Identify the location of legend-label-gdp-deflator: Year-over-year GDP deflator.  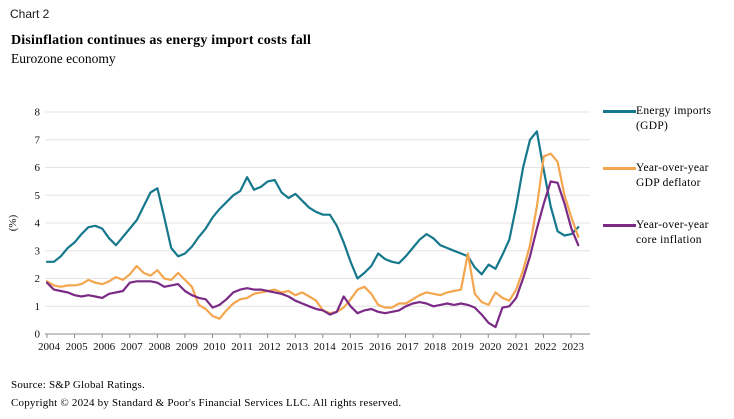
(672, 175).